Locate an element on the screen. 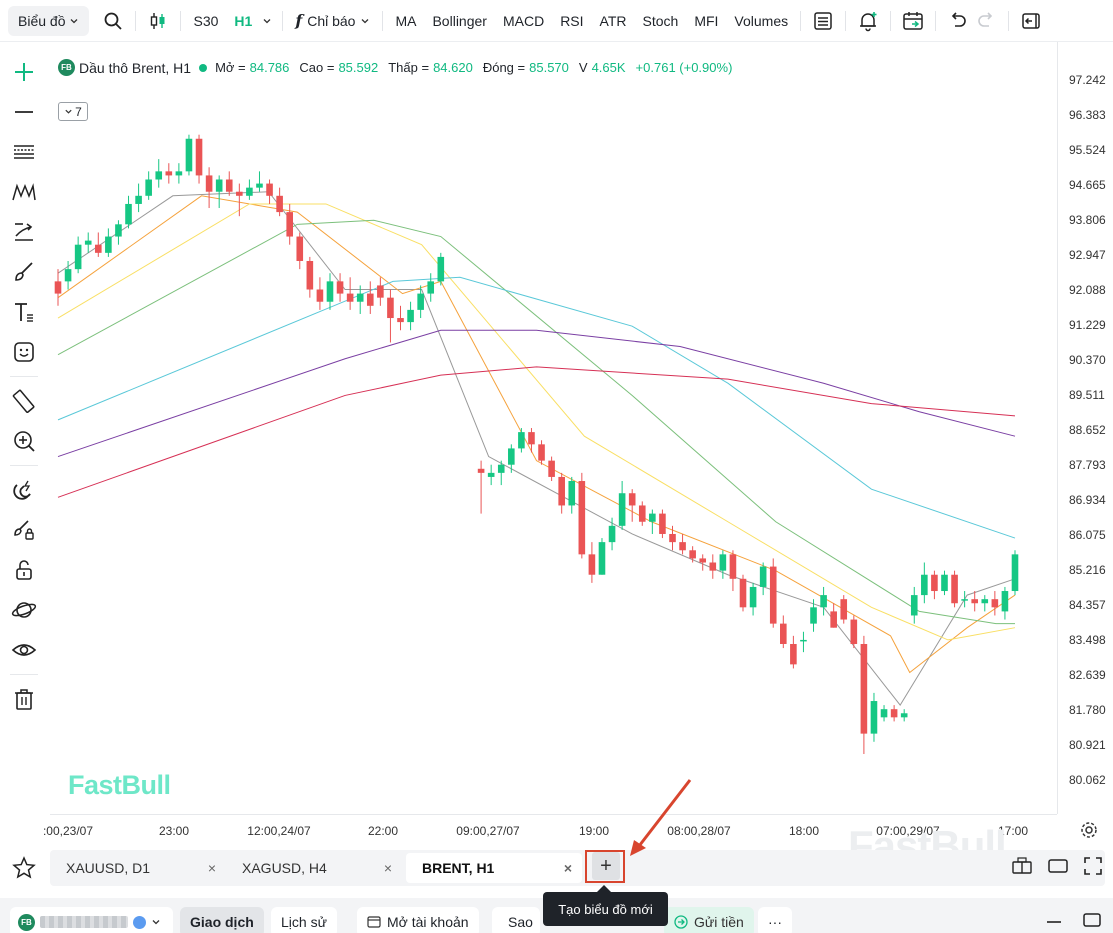  text-tool is located at coordinates (24, 312).